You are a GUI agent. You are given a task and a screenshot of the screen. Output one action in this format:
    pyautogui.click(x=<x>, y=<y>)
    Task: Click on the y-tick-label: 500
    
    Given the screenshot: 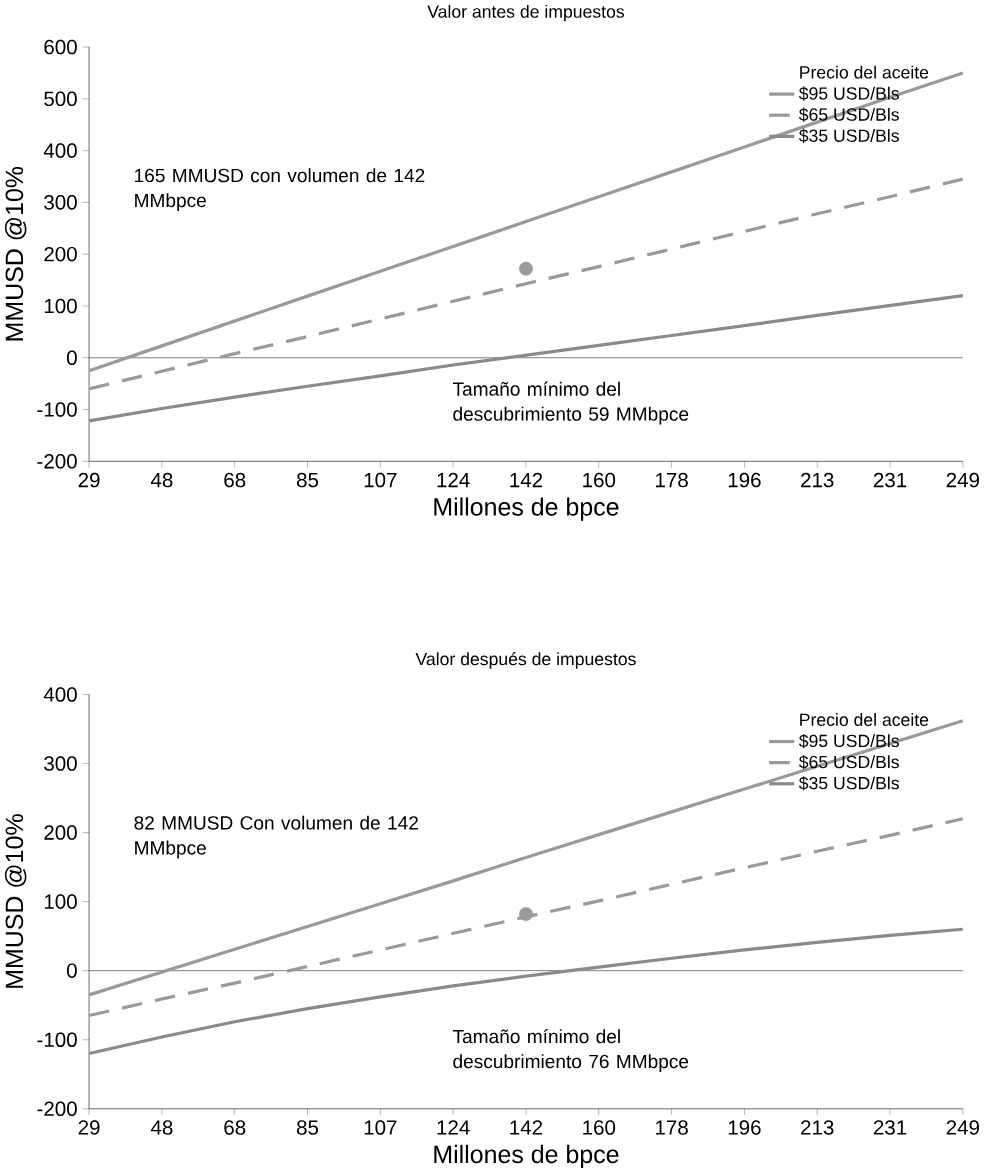 What is the action you would take?
    pyautogui.click(x=60, y=99)
    